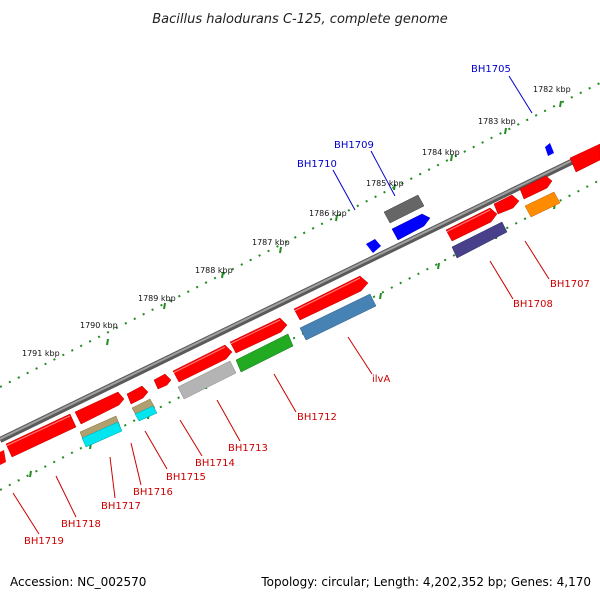  Describe the element at coordinates (491, 69) in the screenshot. I see `gene-label: BH1705` at that location.